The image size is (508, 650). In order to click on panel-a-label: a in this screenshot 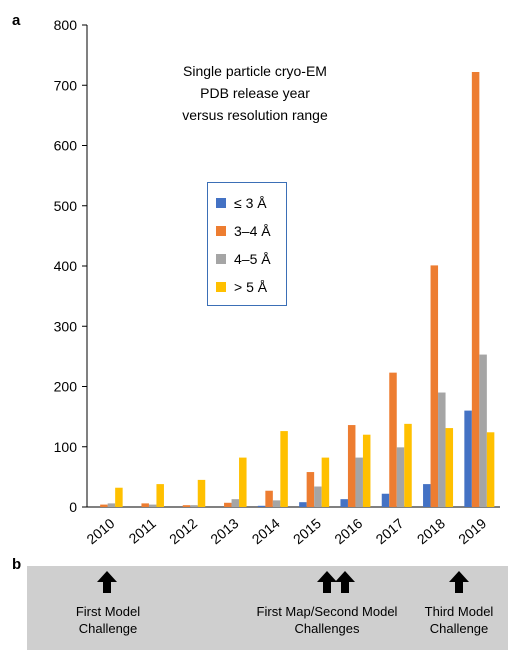, I will do `click(16, 20)`.